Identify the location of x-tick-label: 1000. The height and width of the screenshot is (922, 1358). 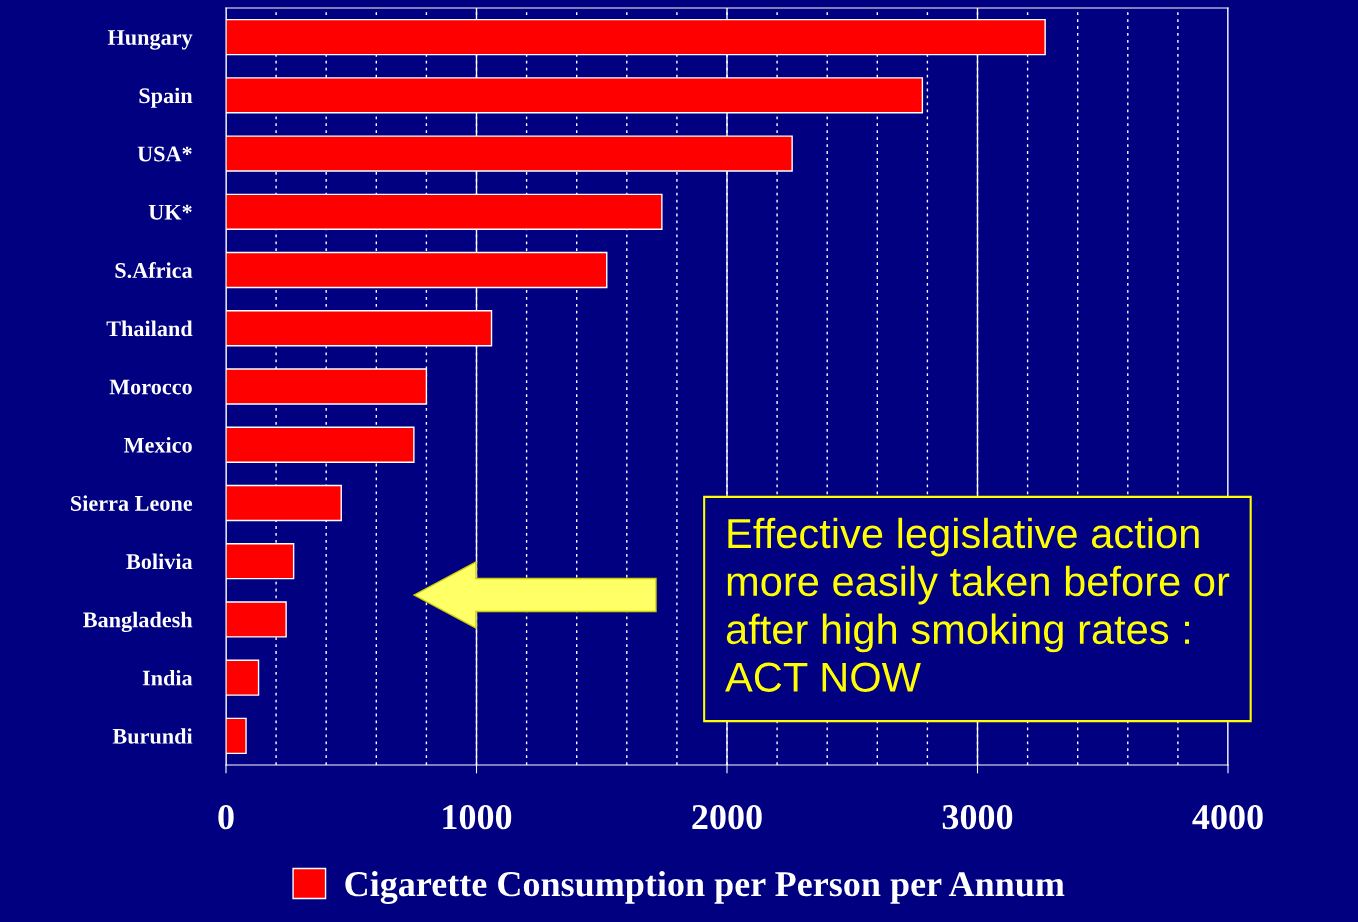
(477, 817).